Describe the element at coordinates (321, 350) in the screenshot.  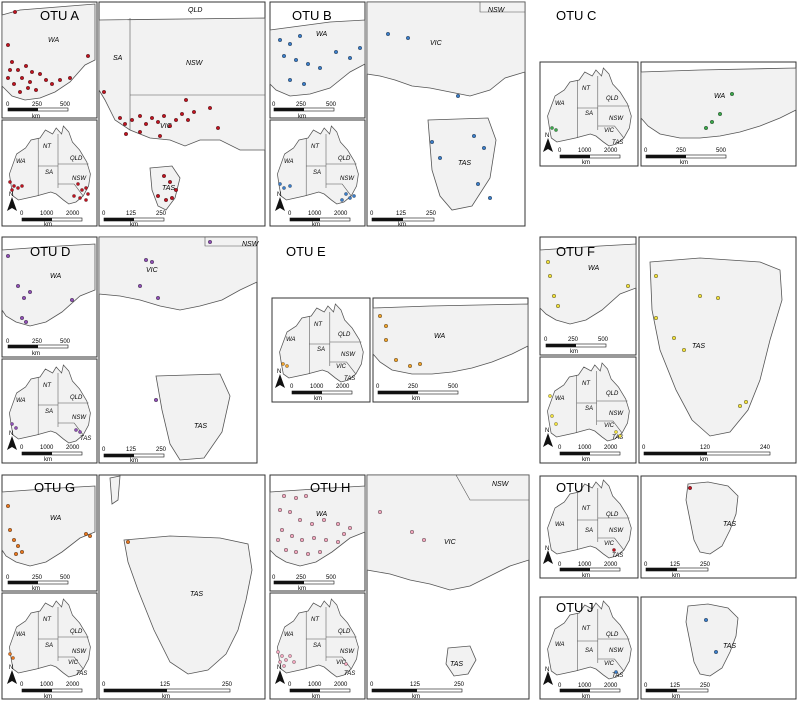
I see `otu-e-aus-sa: SA` at that location.